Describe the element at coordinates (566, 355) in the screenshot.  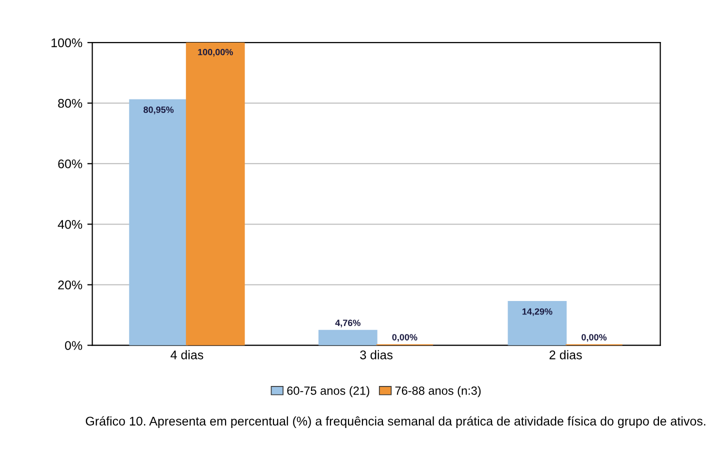
I see `x-tick-label: 2 dias` at that location.